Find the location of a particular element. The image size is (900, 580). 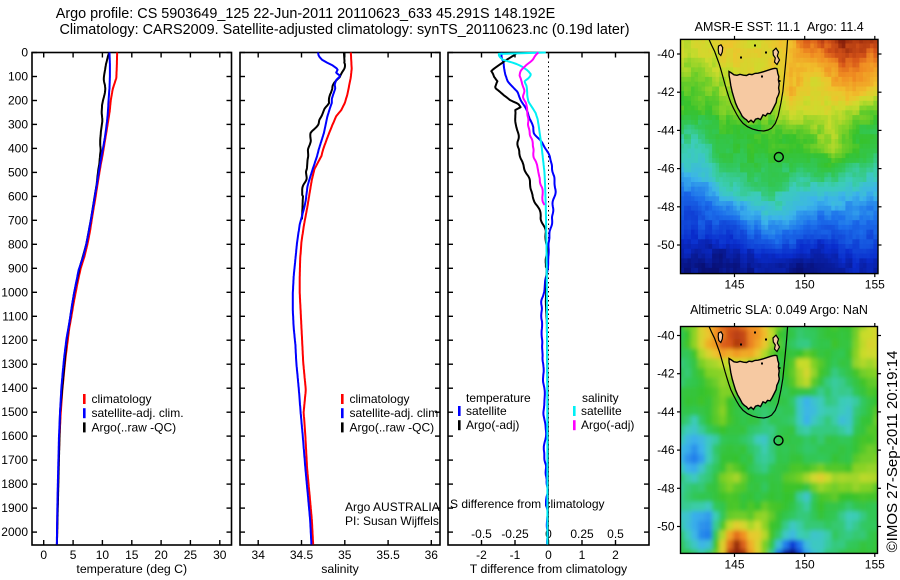

svg-text: 2000 is located at coordinates (14, 532).